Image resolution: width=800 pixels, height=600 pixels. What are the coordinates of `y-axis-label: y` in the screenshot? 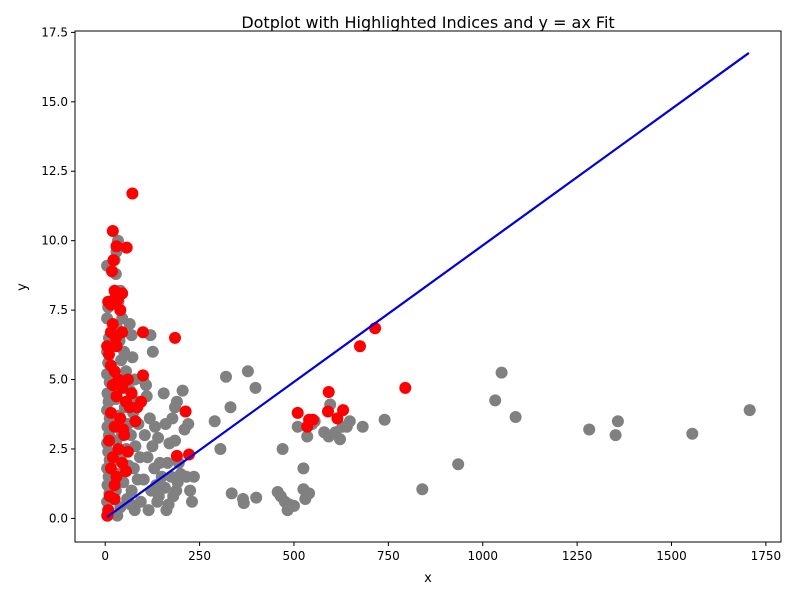 It's located at (22, 287).